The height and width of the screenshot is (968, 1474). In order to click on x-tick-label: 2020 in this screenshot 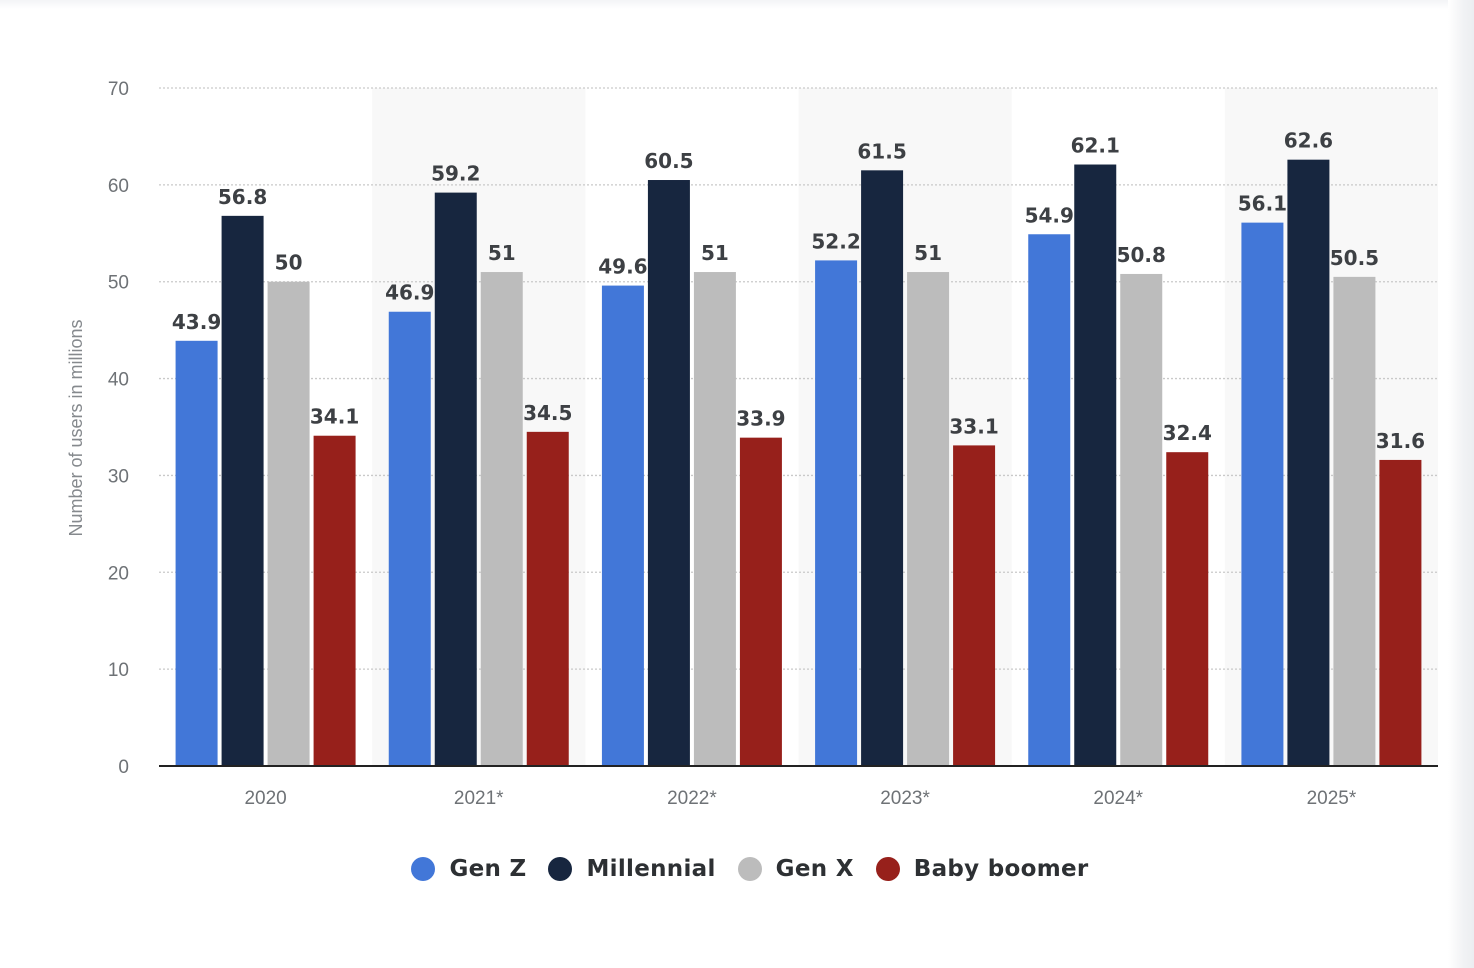, I will do `click(265, 798)`.